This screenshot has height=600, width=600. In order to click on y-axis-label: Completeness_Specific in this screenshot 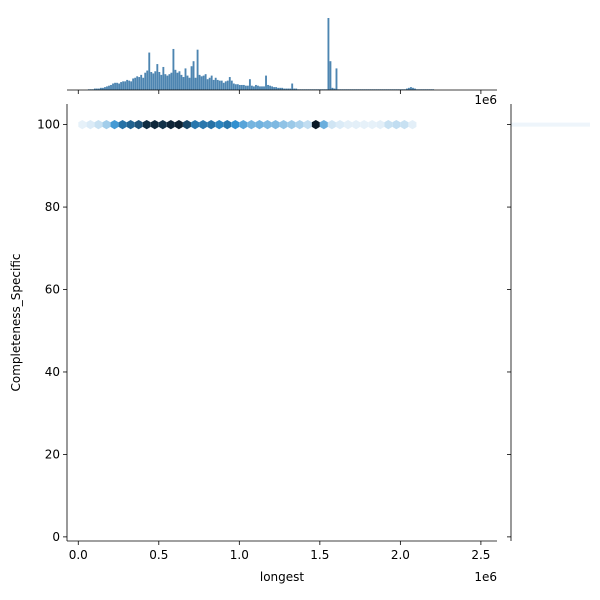, I will do `click(16, 322)`.